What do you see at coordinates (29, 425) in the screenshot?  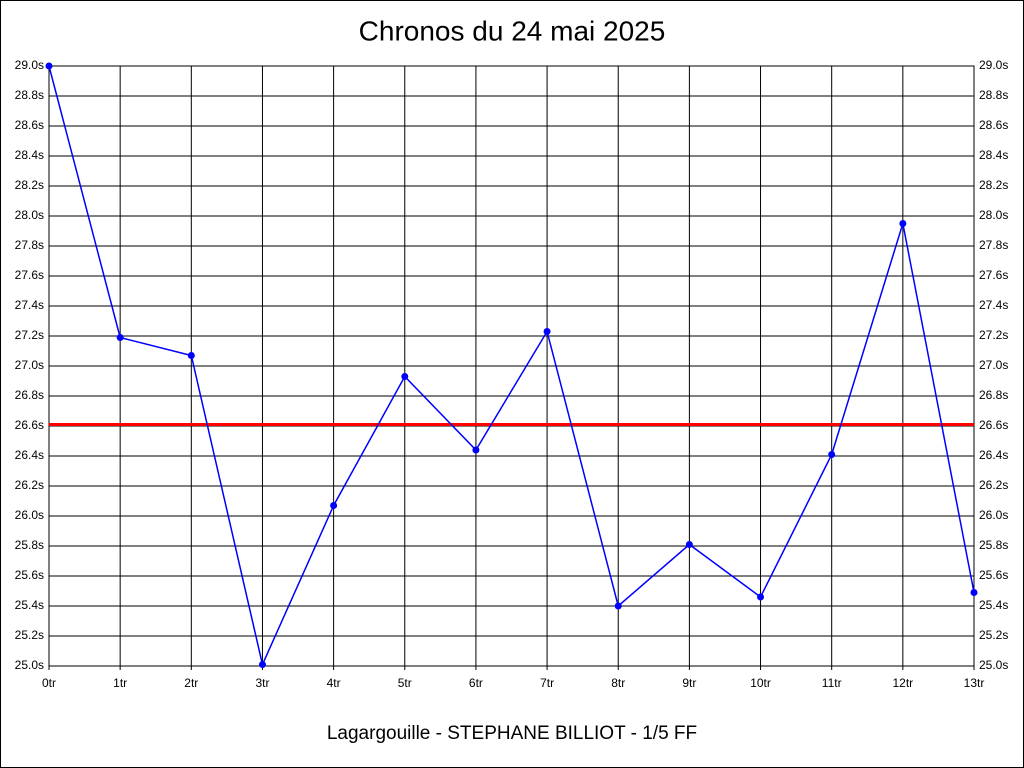 I see `y-tick-label: 26.6s` at bounding box center [29, 425].